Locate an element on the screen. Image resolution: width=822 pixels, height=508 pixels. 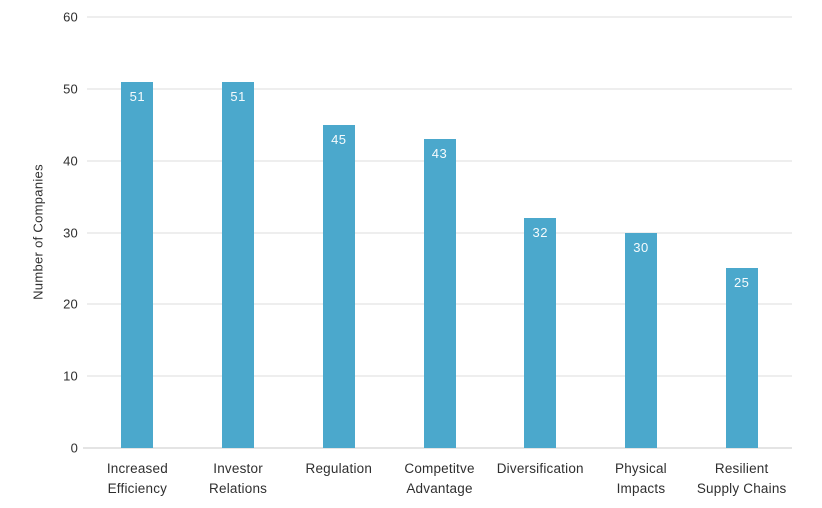
x-tick-label: Investor Relations is located at coordinates (238, 478).